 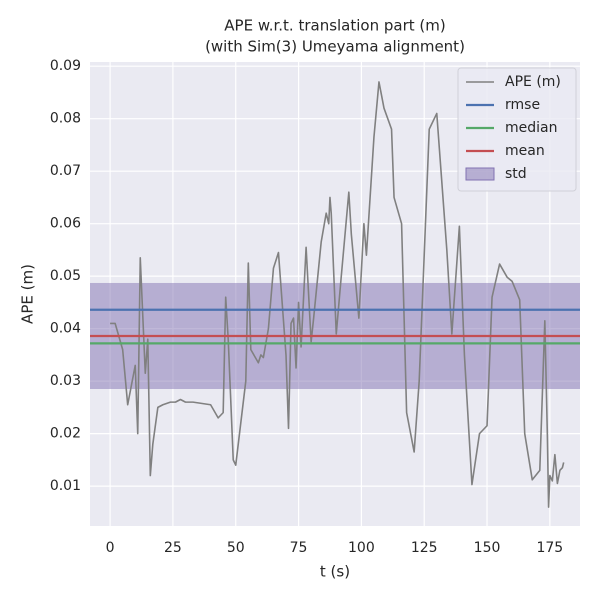 What do you see at coordinates (335, 47) in the screenshot?
I see `chart-subtitle: (with Sim(3) Umeyama alignment)` at bounding box center [335, 47].